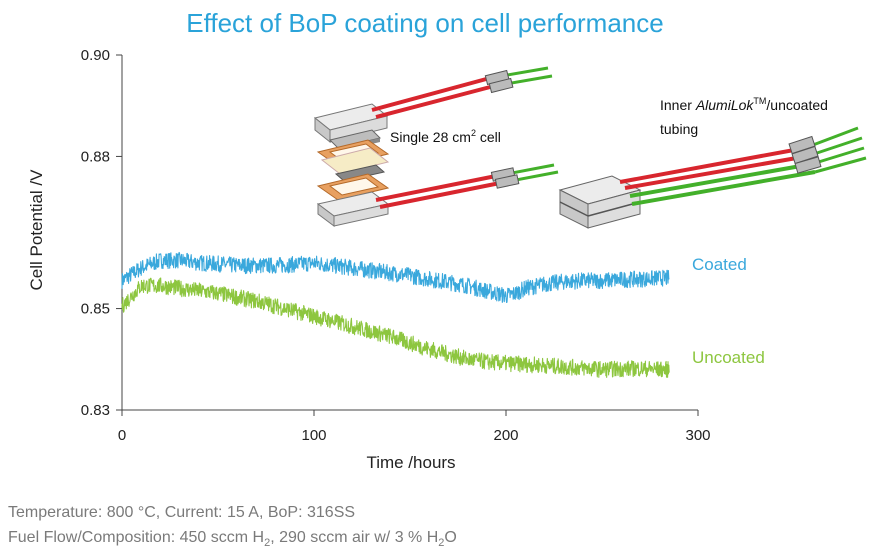 This screenshot has height=553, width=883. Describe the element at coordinates (410, 462) in the screenshot. I see `x-axis-label: Time /hours` at that location.